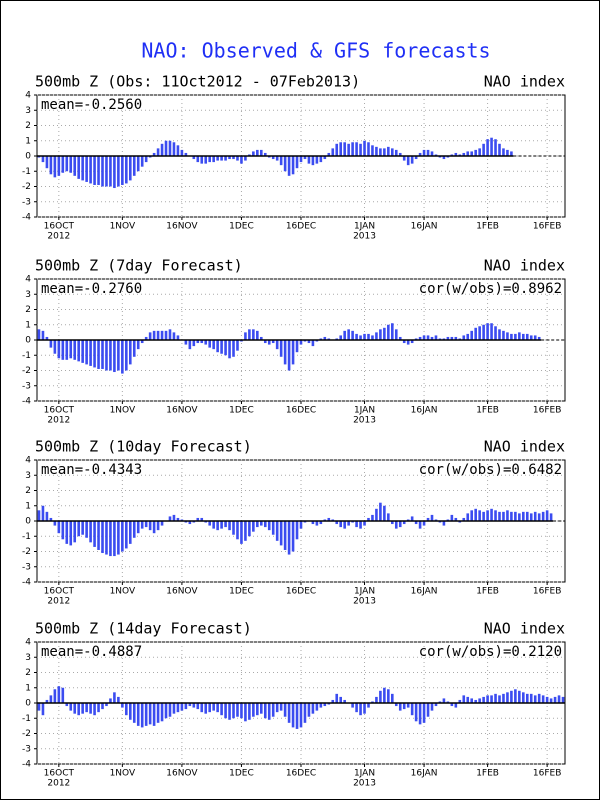 Image resolution: width=600 pixels, height=800 pixels. What do you see at coordinates (547, 592) in the screenshot?
I see `x-tick-label: 16FEB` at bounding box center [547, 592].